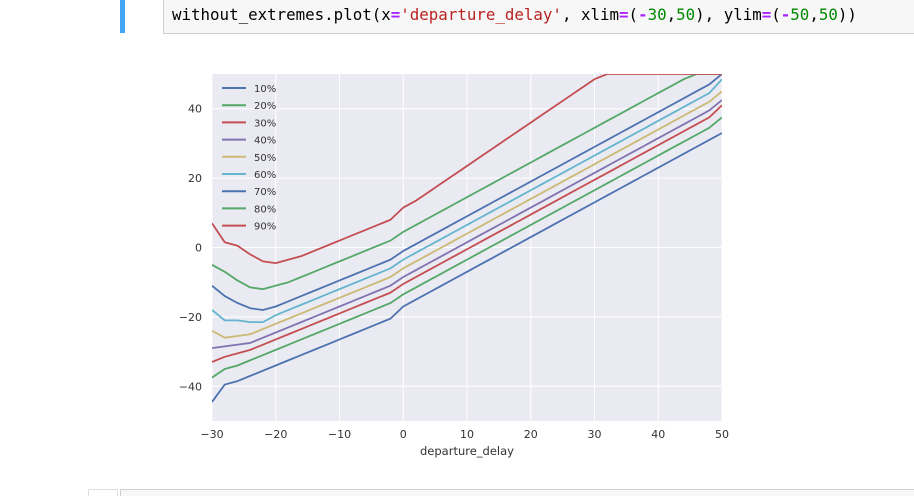 The image size is (914, 496). What do you see at coordinates (517, 492) in the screenshot?
I see `next-cell-input` at bounding box center [517, 492].